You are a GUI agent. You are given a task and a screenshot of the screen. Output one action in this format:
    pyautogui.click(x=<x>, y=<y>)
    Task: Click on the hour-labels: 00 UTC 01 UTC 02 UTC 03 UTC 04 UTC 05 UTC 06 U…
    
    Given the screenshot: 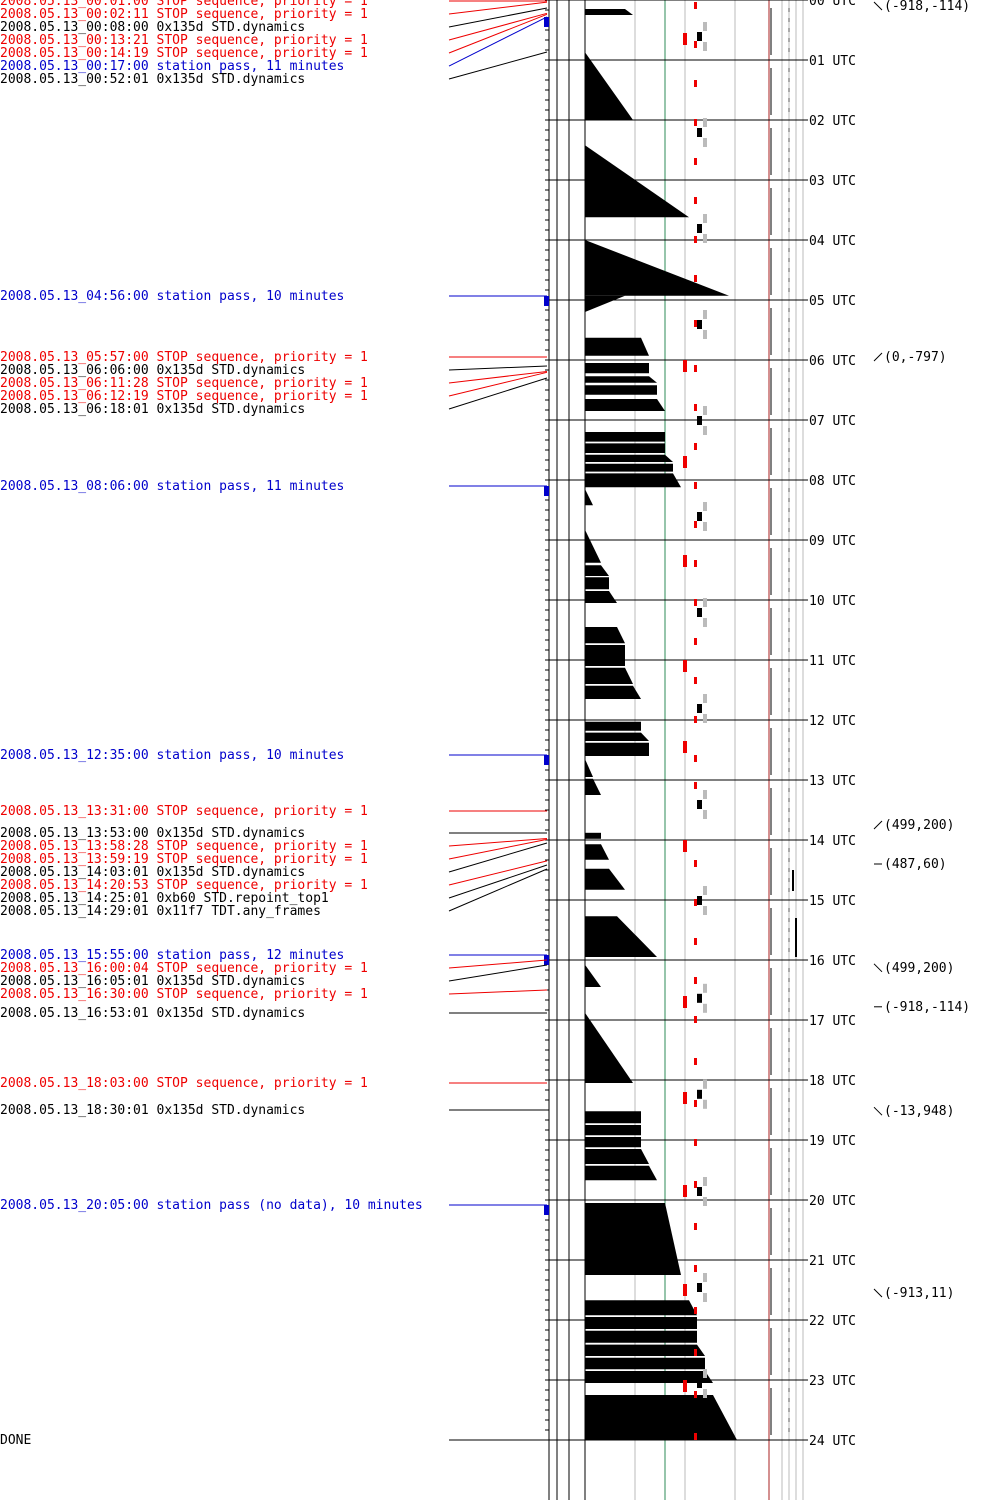 What is the action you would take?
    pyautogui.click(x=832, y=724)
    